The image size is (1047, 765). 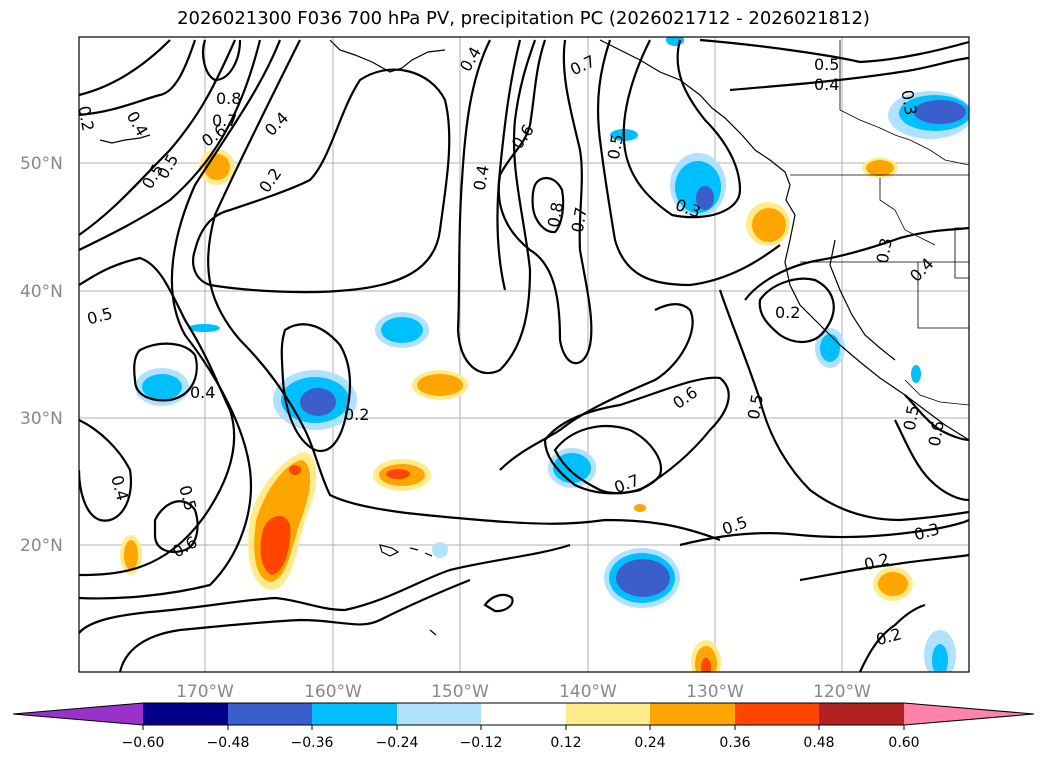 What do you see at coordinates (928, 115) in the screenshot?
I see `neg-blob-ne` at bounding box center [928, 115].